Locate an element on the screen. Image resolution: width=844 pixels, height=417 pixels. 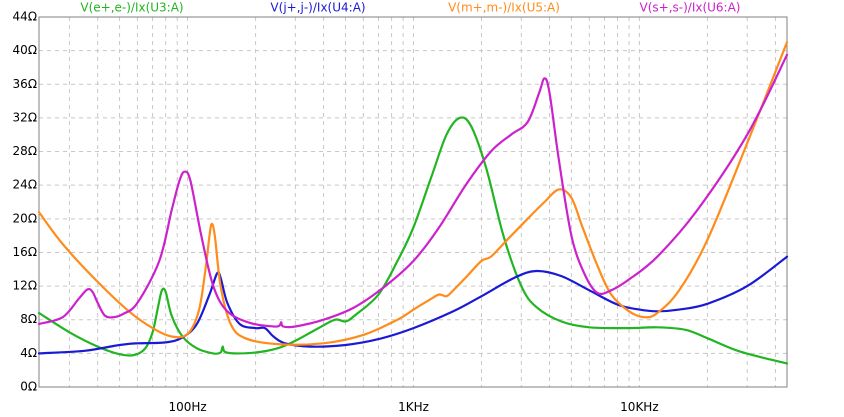
y-tick-label: 8Ω is located at coordinates (28, 319).